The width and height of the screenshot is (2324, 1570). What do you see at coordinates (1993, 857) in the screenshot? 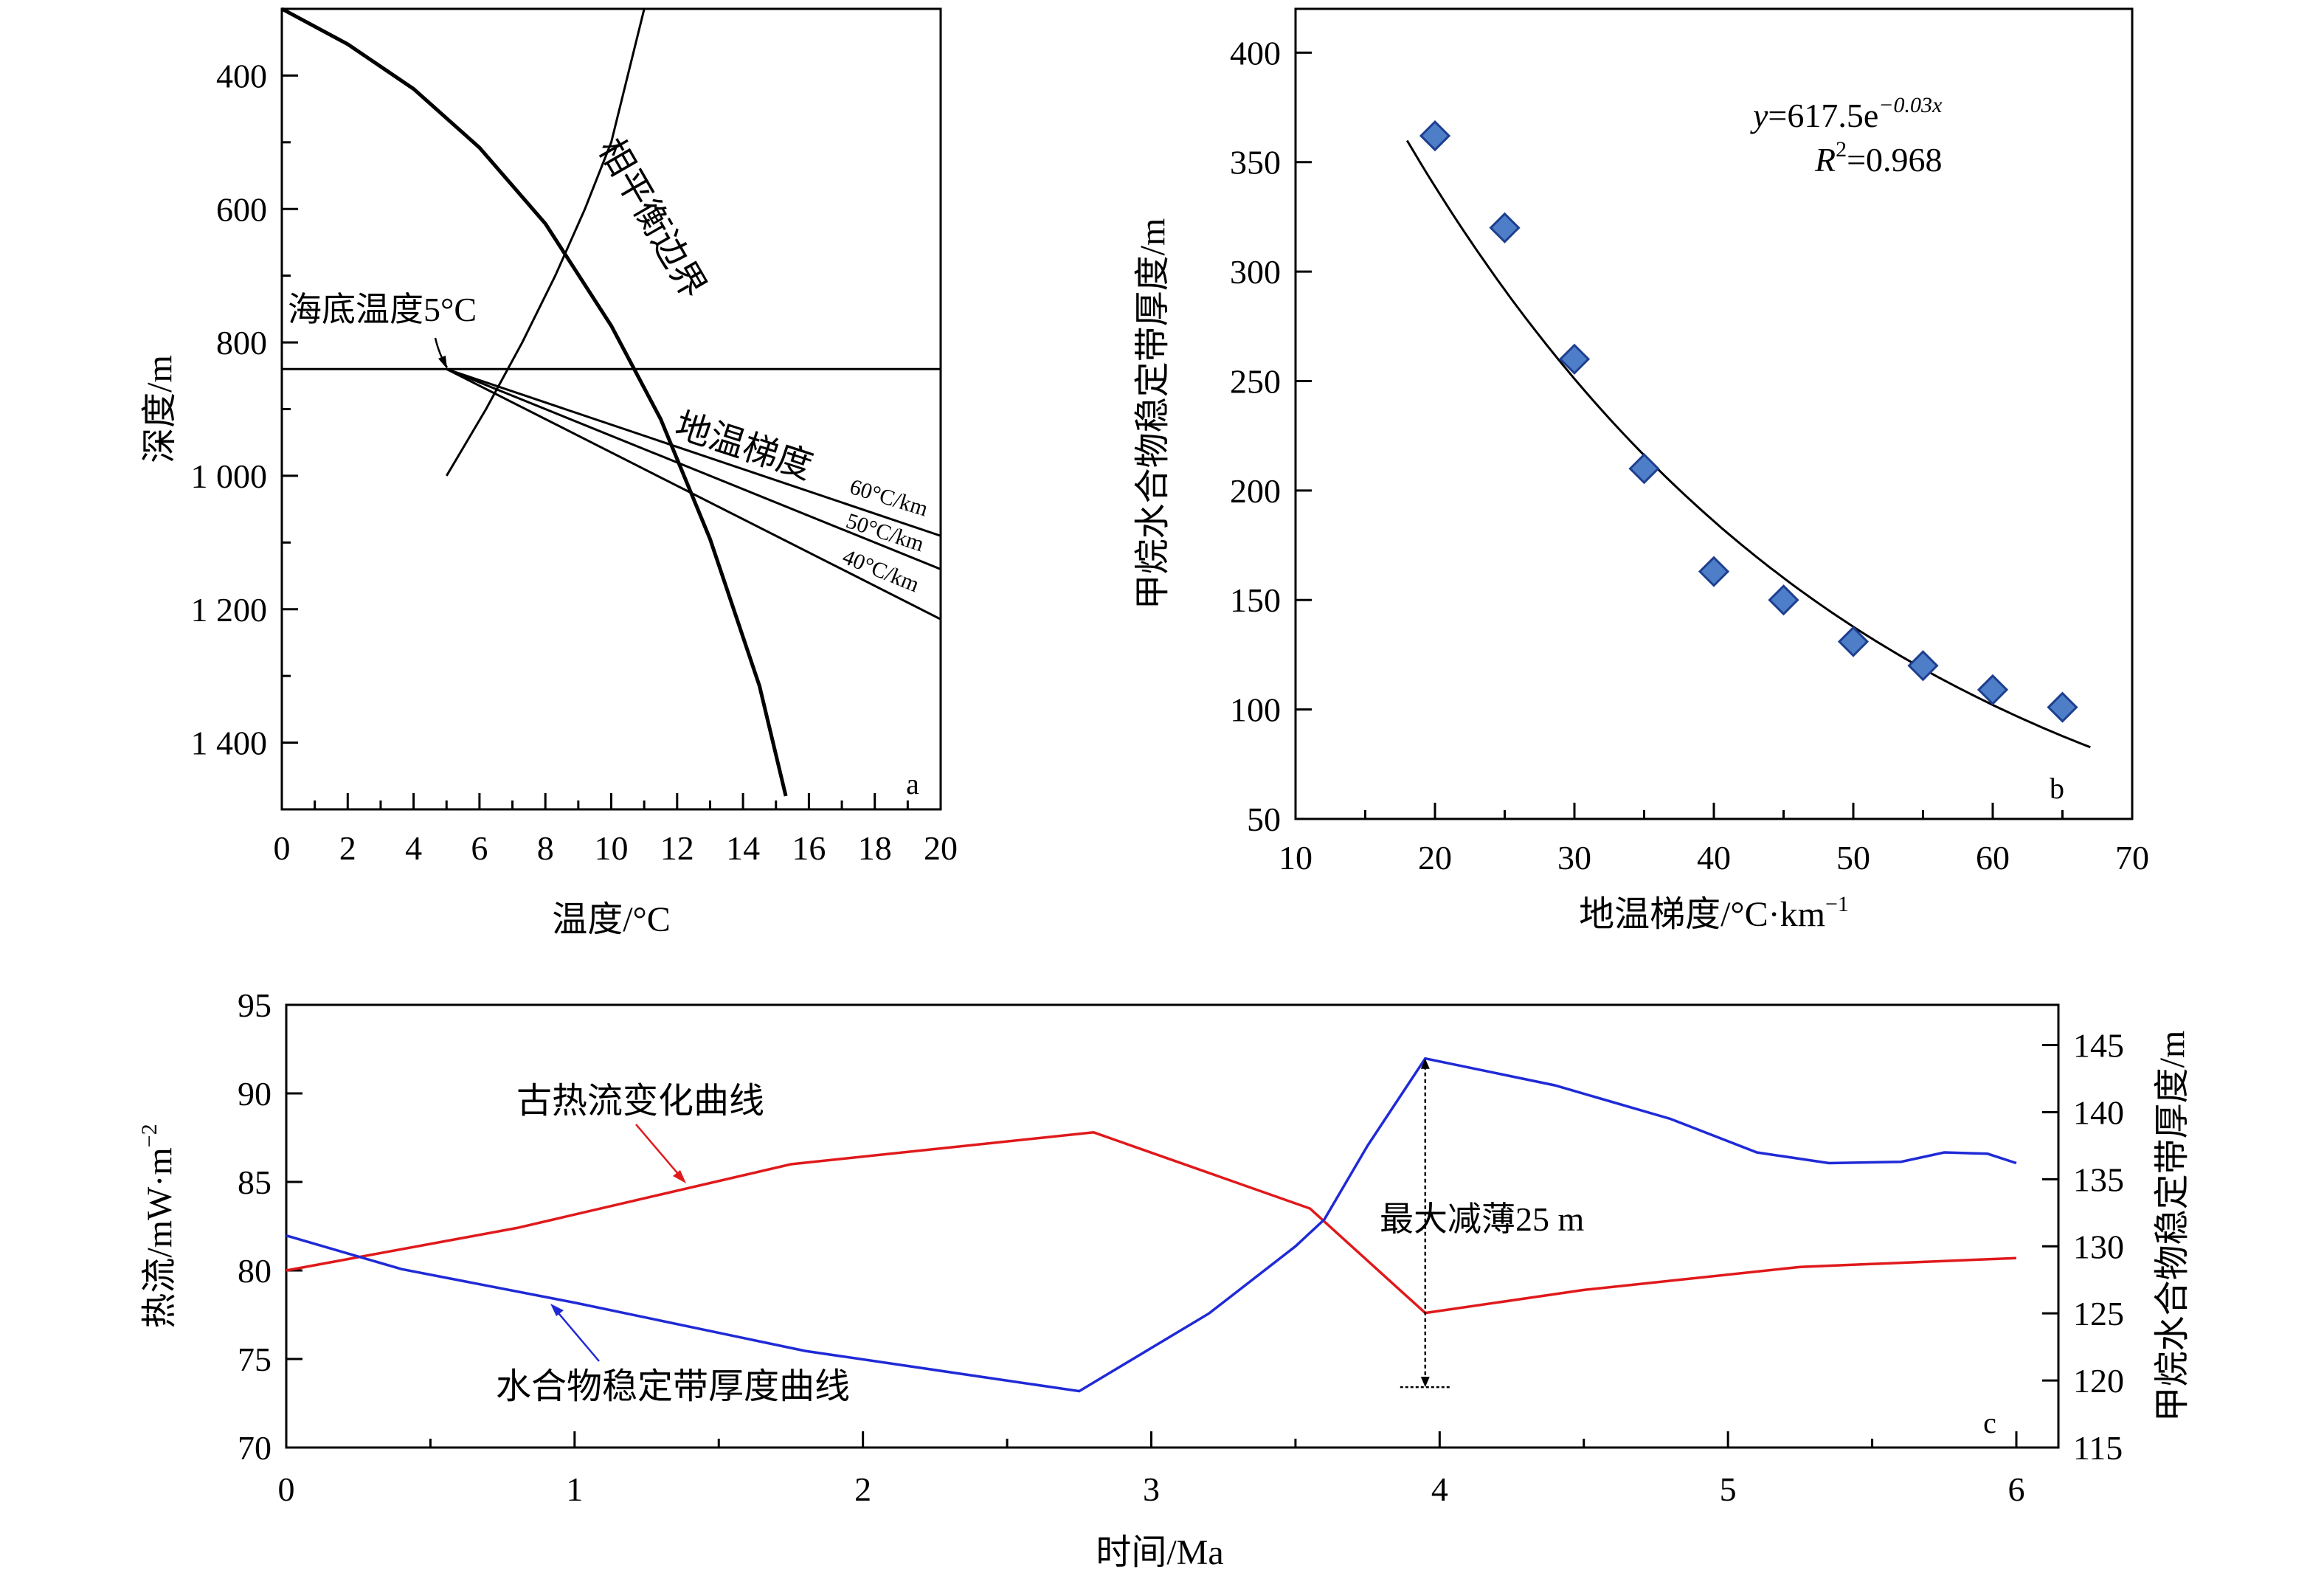
I see `x-tick-label: 60` at bounding box center [1993, 857].